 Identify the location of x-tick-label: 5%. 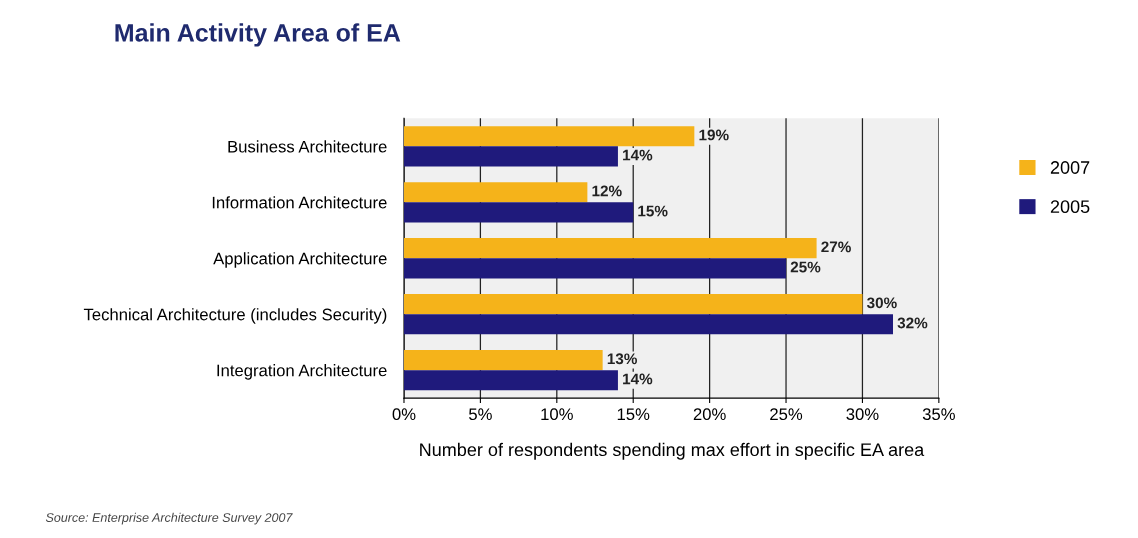
(480, 414).